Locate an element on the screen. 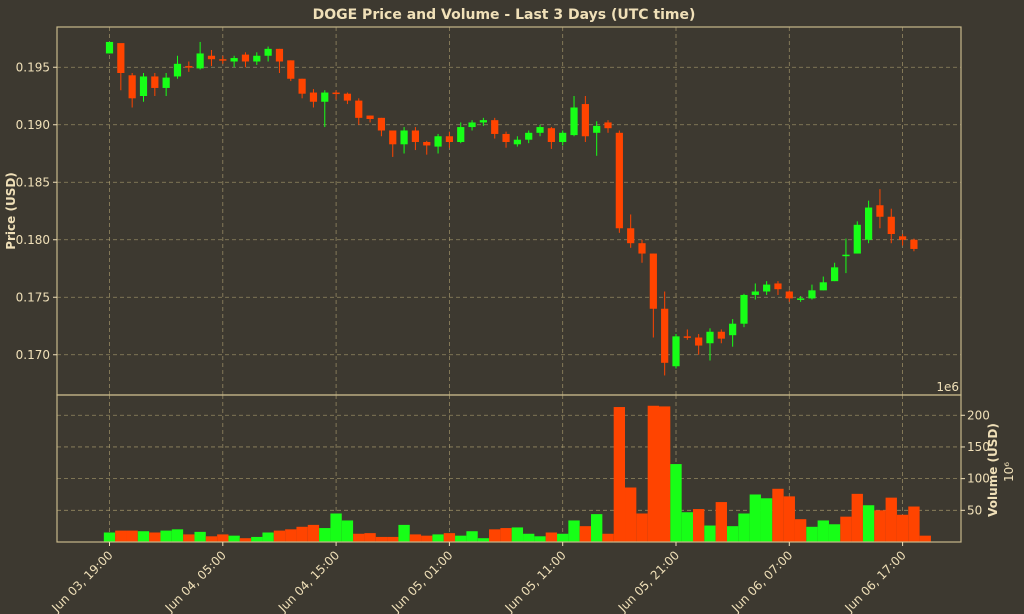 This screenshot has height=614, width=1024. time-tick-label: Jun 04, 05:00 is located at coordinates (195, 581).